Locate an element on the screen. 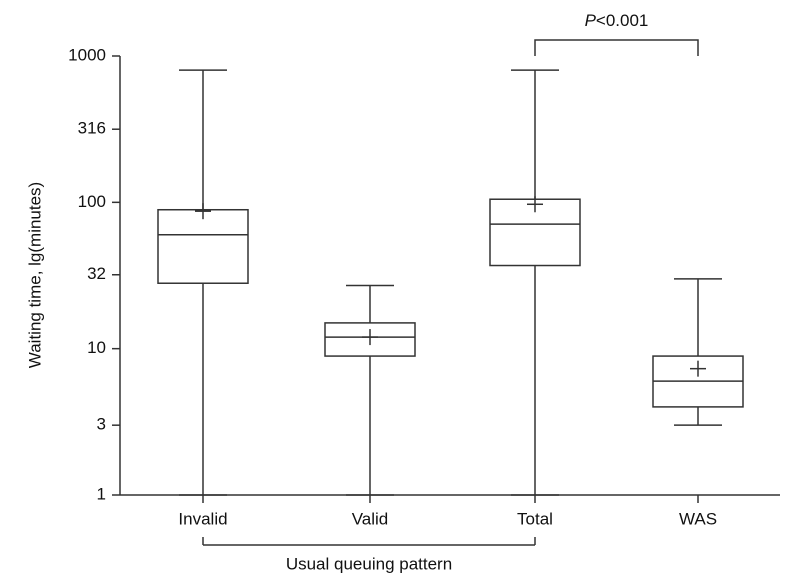  y-tick-label: 10 is located at coordinates (96, 347).